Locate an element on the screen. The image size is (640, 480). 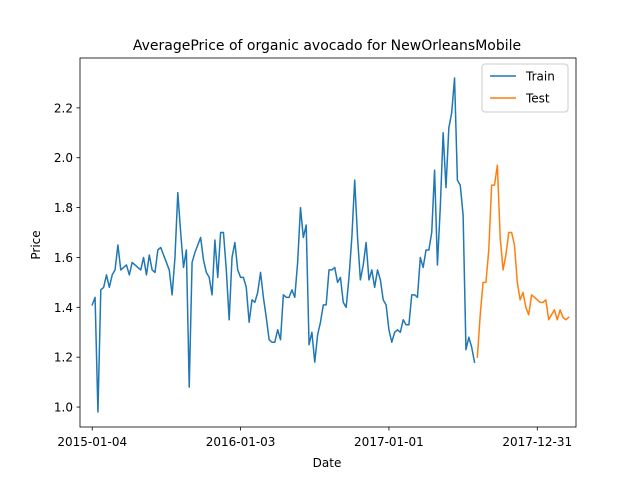
y-axis-label: Price is located at coordinates (36, 244).